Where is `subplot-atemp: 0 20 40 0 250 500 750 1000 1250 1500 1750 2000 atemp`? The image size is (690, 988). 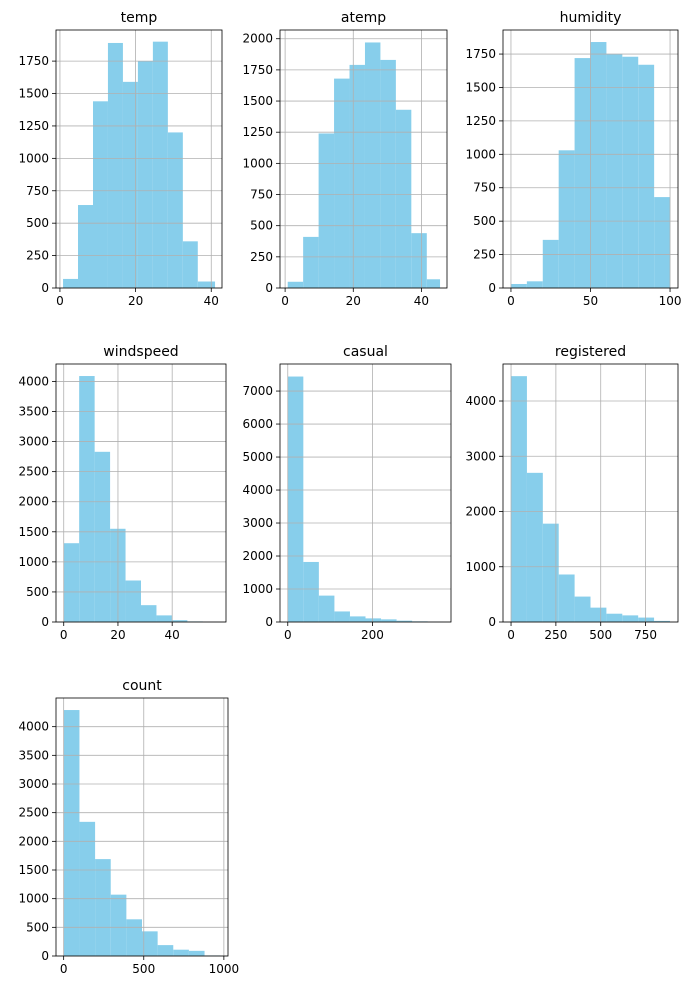
subplot-atemp: 0 20 40 0 250 500 750 1000 1250 1500 1750 2000 atemp is located at coordinates (345, 159).